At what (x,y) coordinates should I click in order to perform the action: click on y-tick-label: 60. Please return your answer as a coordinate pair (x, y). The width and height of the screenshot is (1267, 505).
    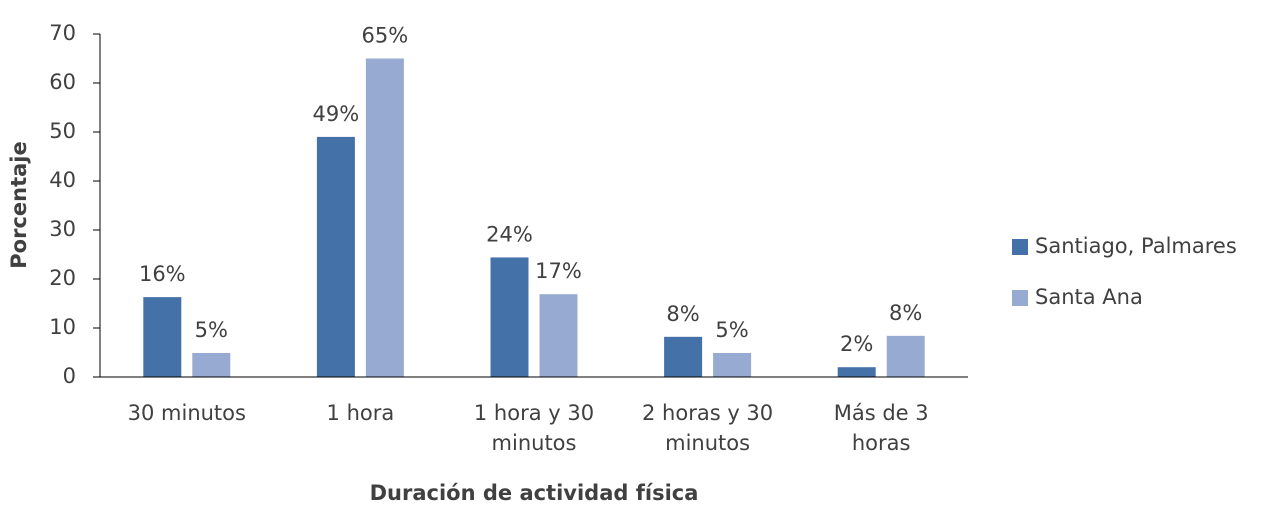
    Looking at the image, I should click on (62, 82).